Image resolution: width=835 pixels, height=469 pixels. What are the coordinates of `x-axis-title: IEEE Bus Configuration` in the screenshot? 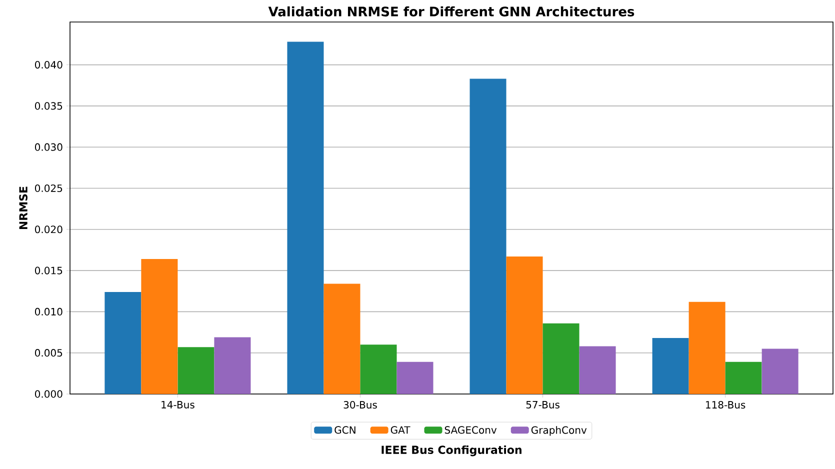 It's located at (452, 450).